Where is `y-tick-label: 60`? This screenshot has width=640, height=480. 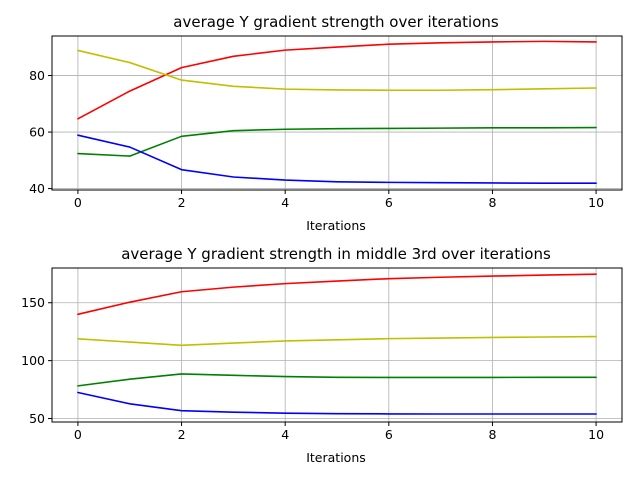
y-tick-label: 60 is located at coordinates (37, 132).